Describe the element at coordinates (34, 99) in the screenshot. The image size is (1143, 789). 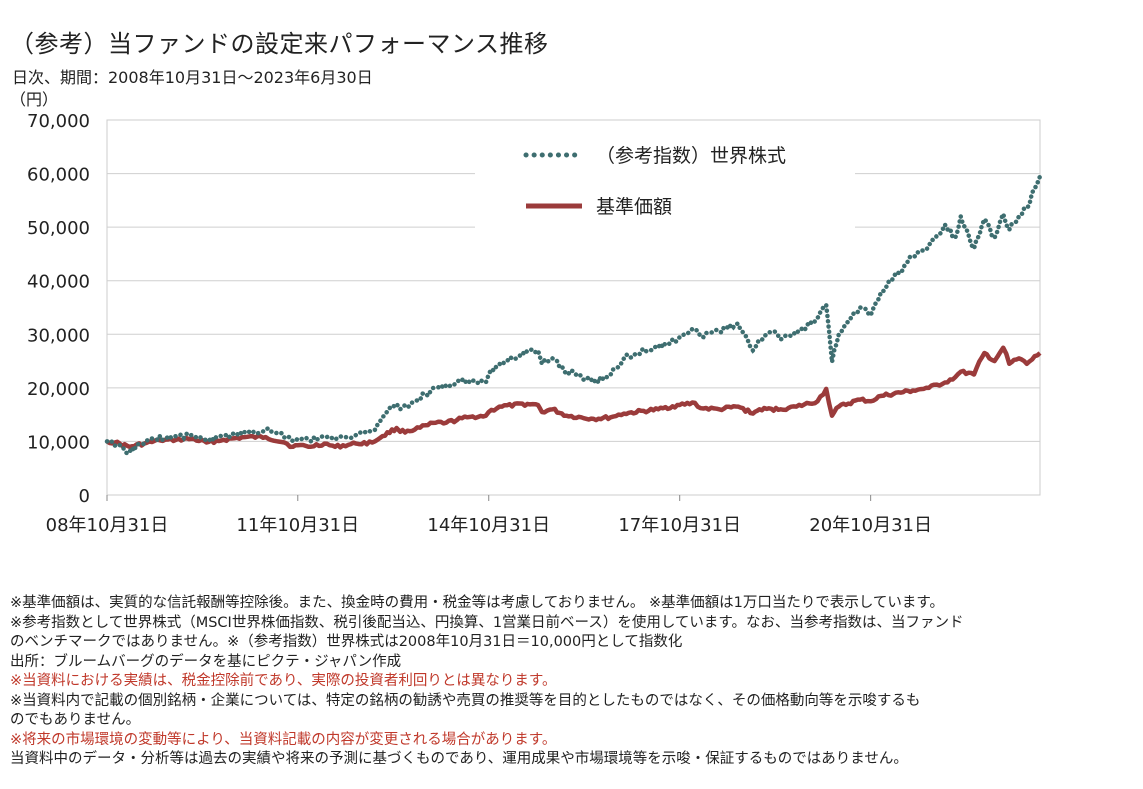
I see `y-axis-unit: （円）` at that location.